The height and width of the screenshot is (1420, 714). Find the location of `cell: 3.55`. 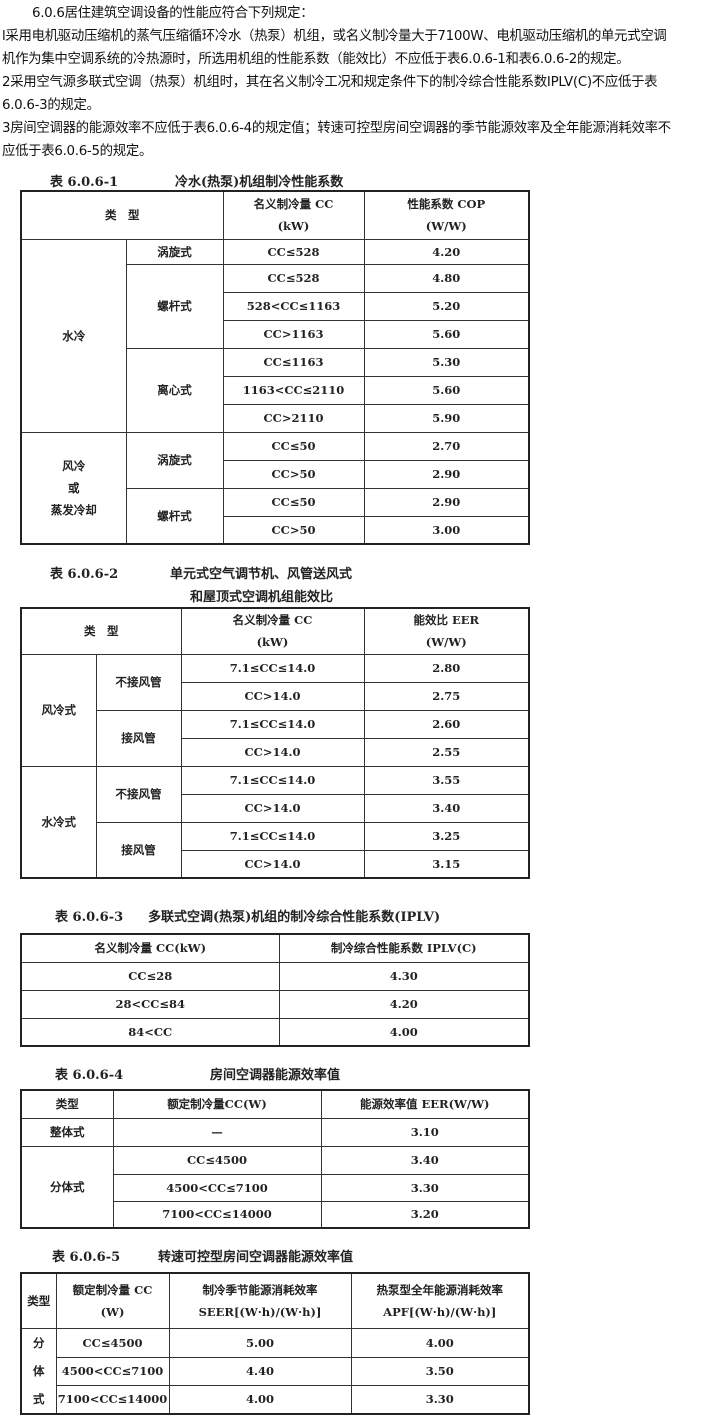

cell: 3.55 is located at coordinates (446, 780).